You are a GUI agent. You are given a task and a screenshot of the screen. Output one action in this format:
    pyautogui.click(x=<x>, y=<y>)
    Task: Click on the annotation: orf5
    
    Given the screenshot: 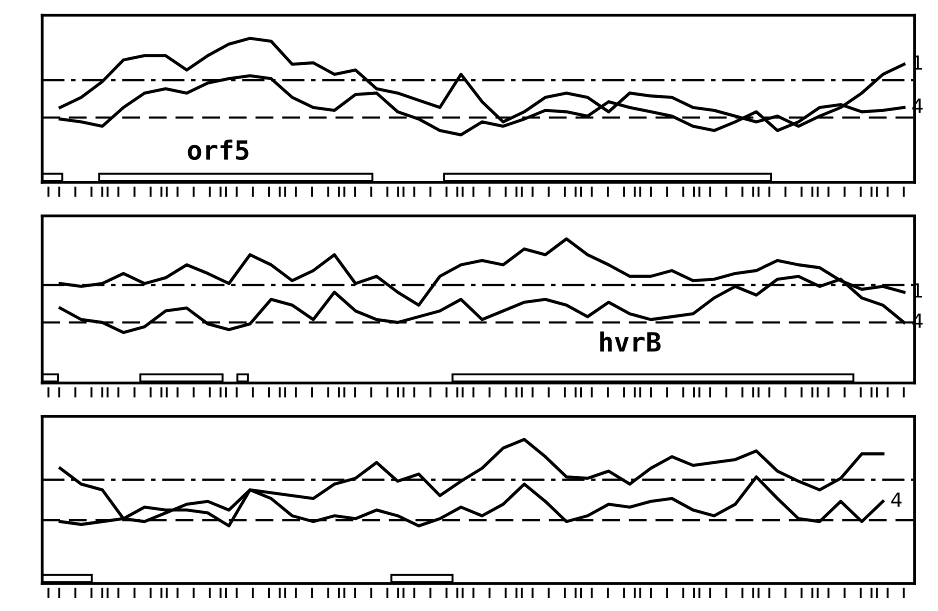 What is the action you would take?
    pyautogui.click(x=218, y=150)
    